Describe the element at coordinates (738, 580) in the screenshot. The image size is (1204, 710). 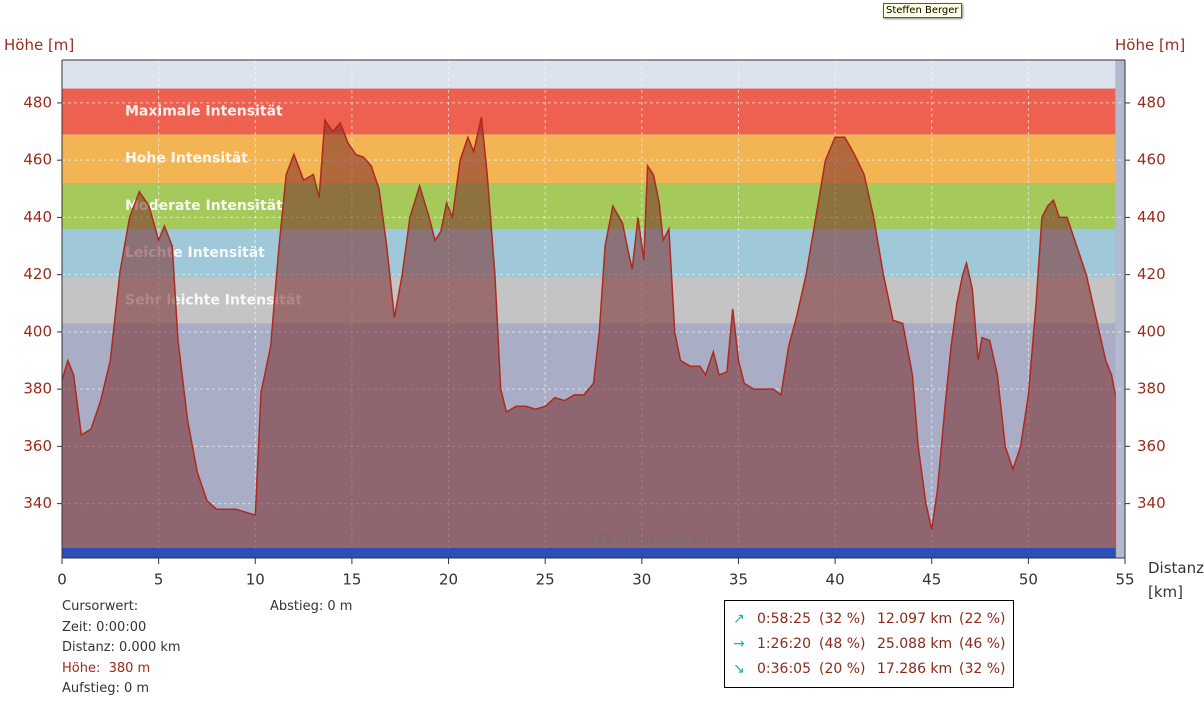
I see `x-tick-label: 35` at that location.